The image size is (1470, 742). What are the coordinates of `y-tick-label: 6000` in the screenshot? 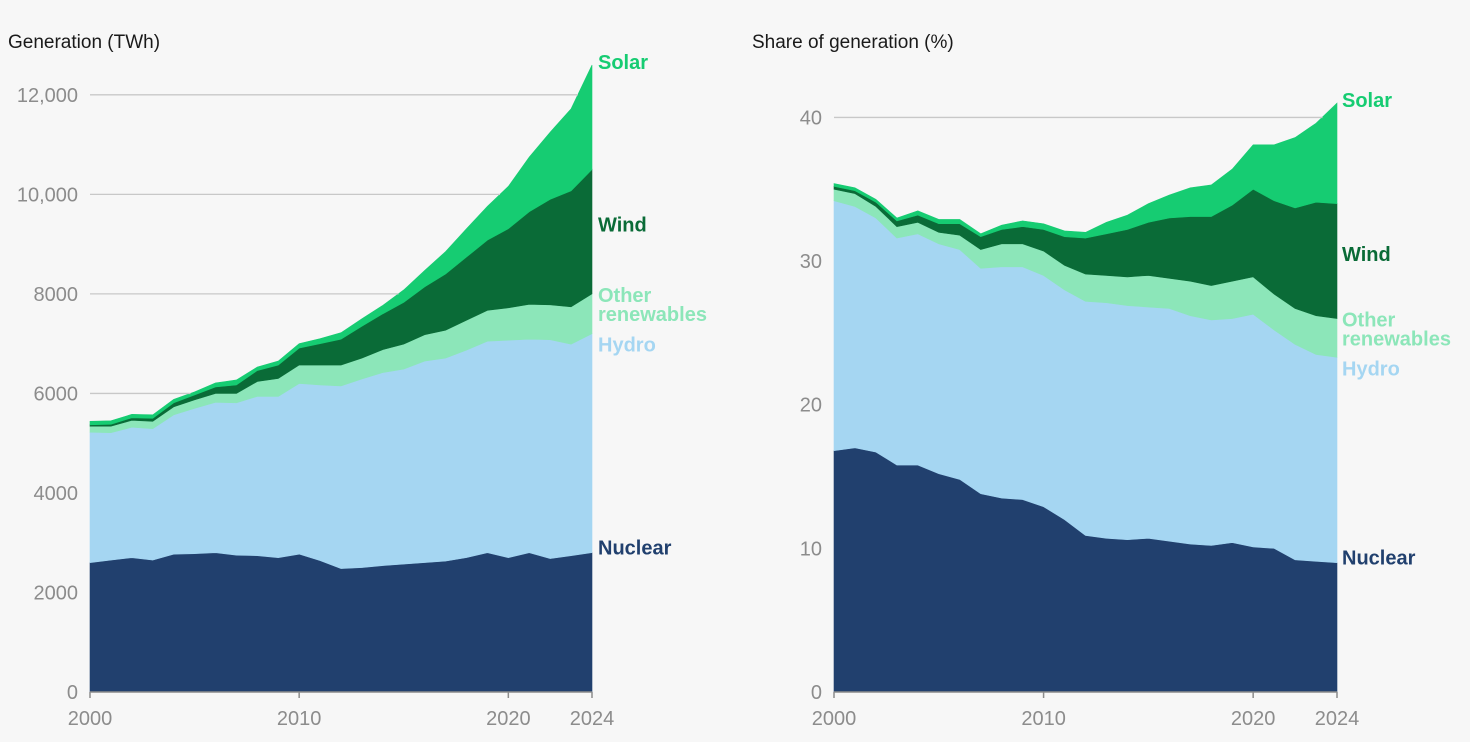 It's located at (56, 394).